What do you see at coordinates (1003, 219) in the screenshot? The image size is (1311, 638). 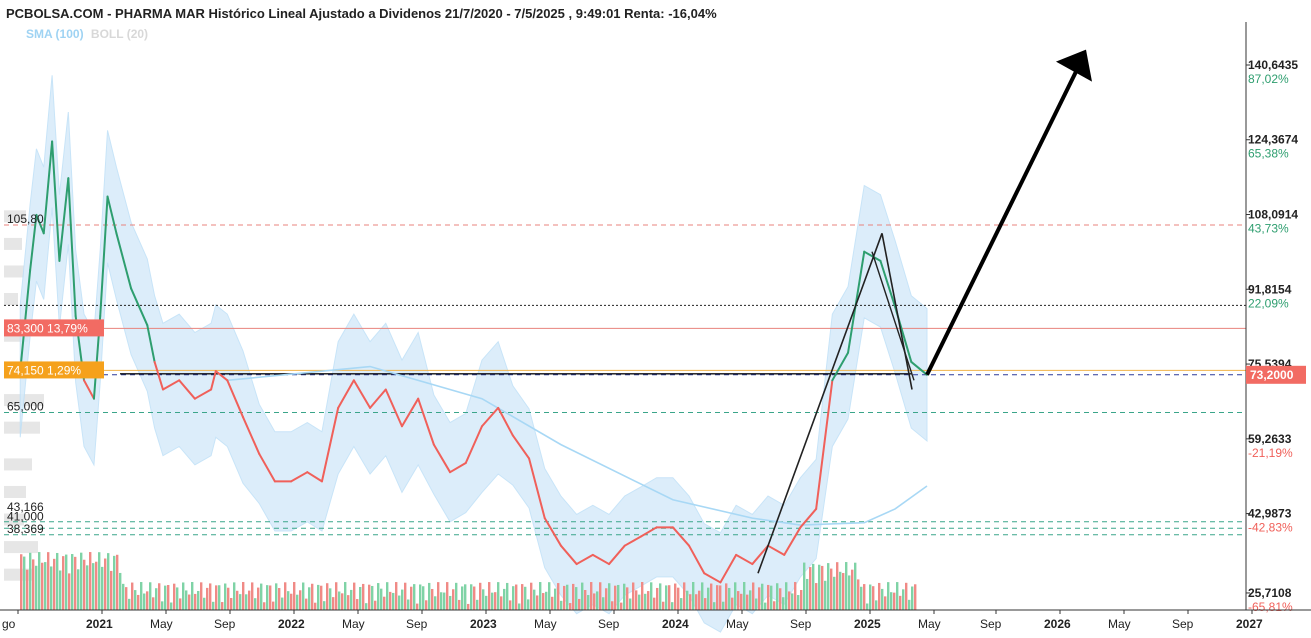 I see `projection-arrow-shaft` at bounding box center [1003, 219].